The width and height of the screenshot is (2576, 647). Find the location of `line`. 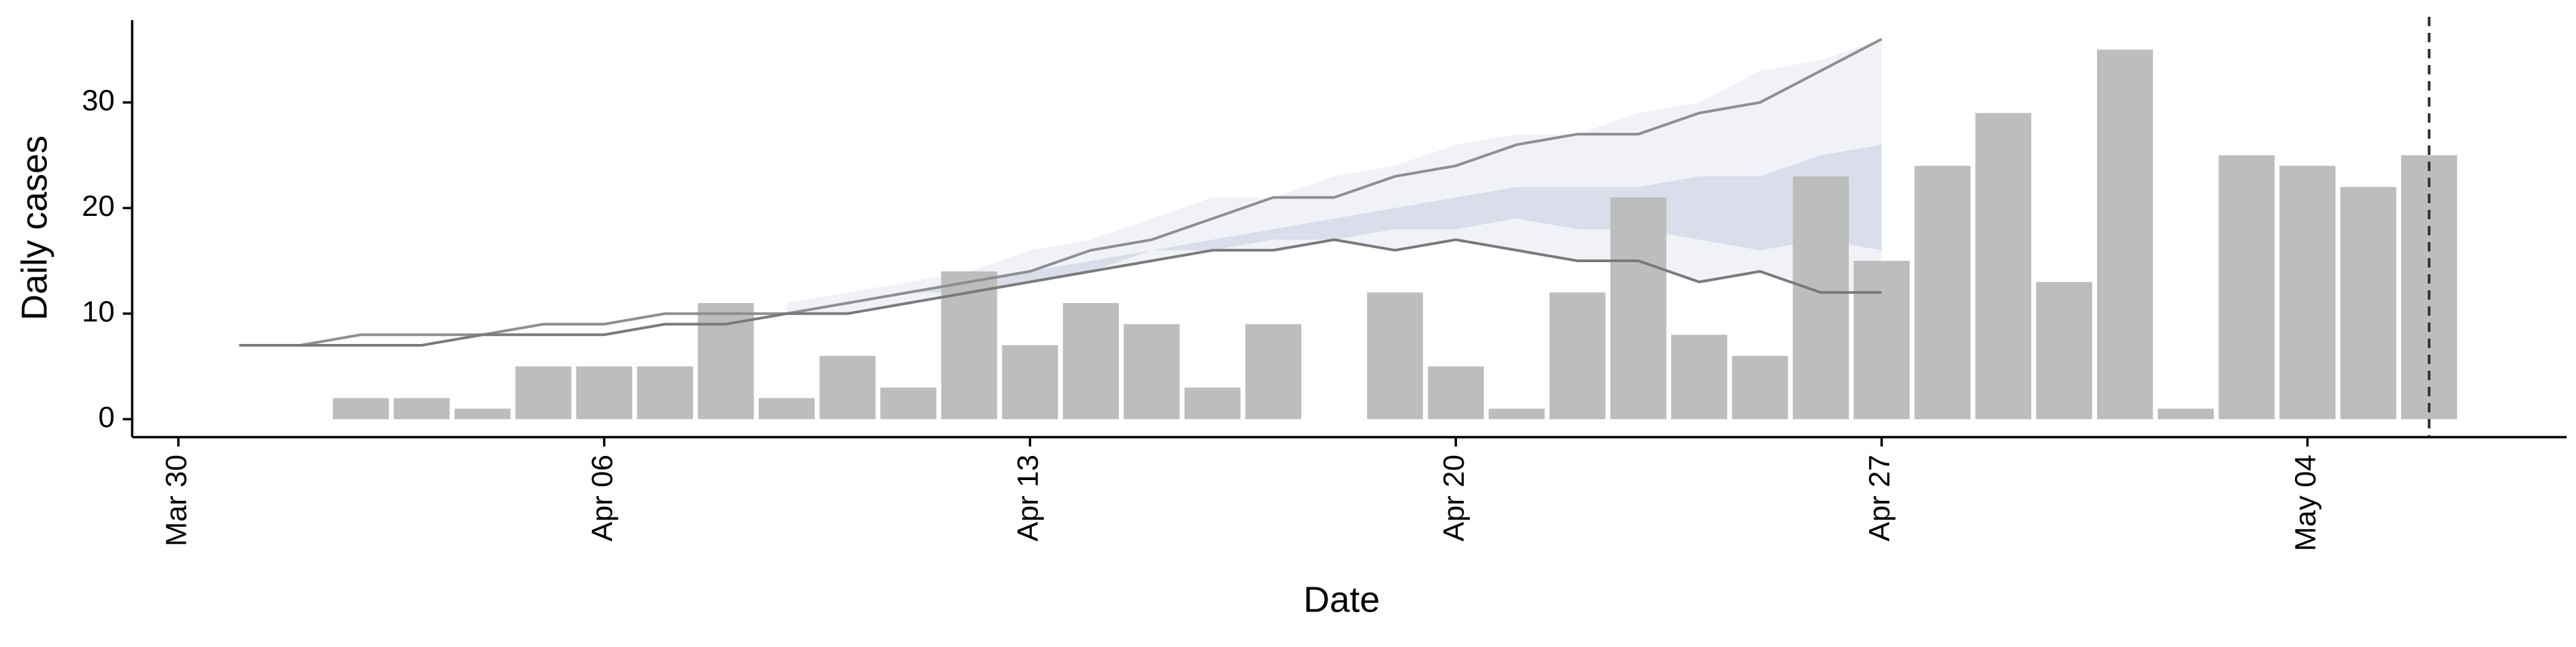

line is located at coordinates (1060, 292).